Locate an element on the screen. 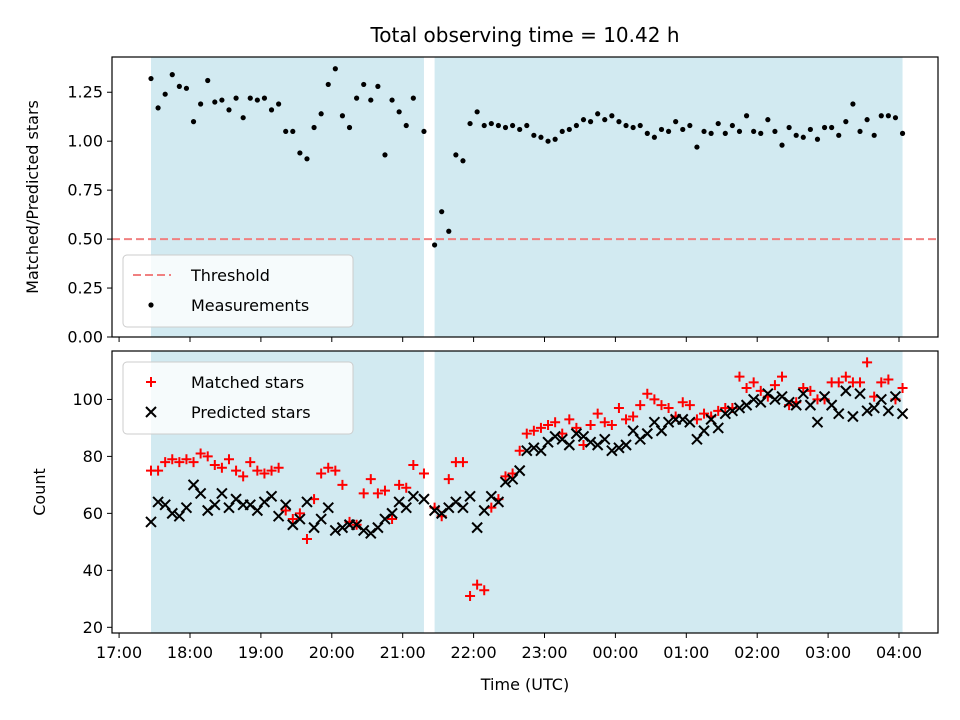  legend-matched-marker is located at coordinates (151, 382).